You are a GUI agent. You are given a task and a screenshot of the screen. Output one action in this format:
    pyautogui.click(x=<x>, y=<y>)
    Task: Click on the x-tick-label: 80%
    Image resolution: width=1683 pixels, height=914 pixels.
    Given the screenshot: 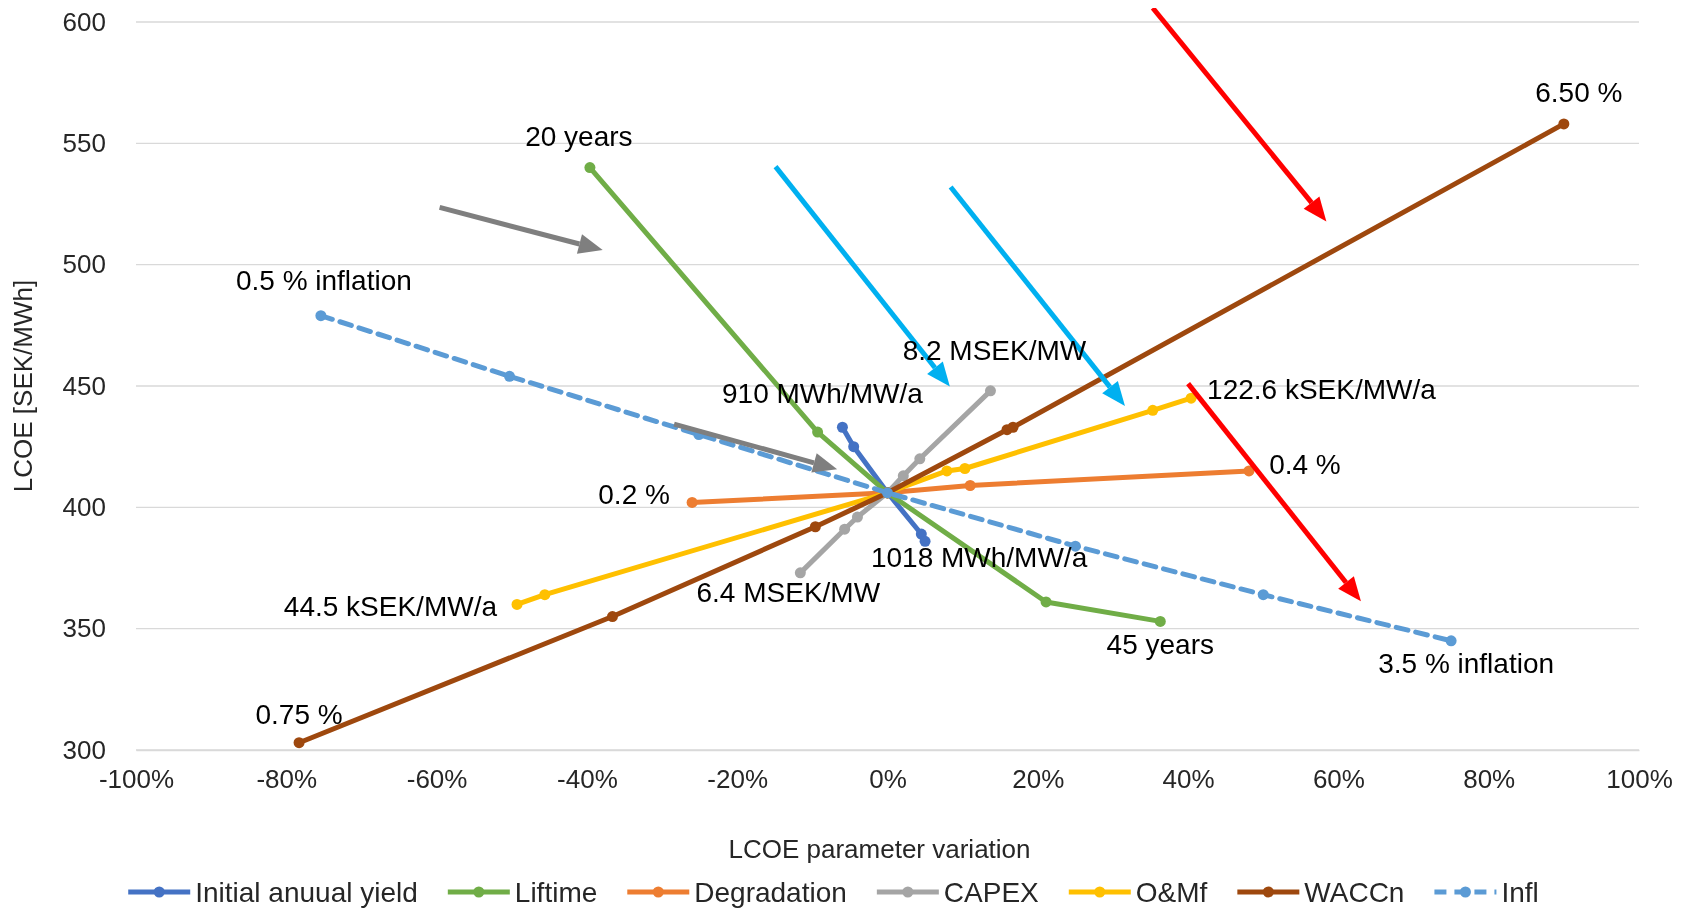 What is the action you would take?
    pyautogui.click(x=1489, y=779)
    